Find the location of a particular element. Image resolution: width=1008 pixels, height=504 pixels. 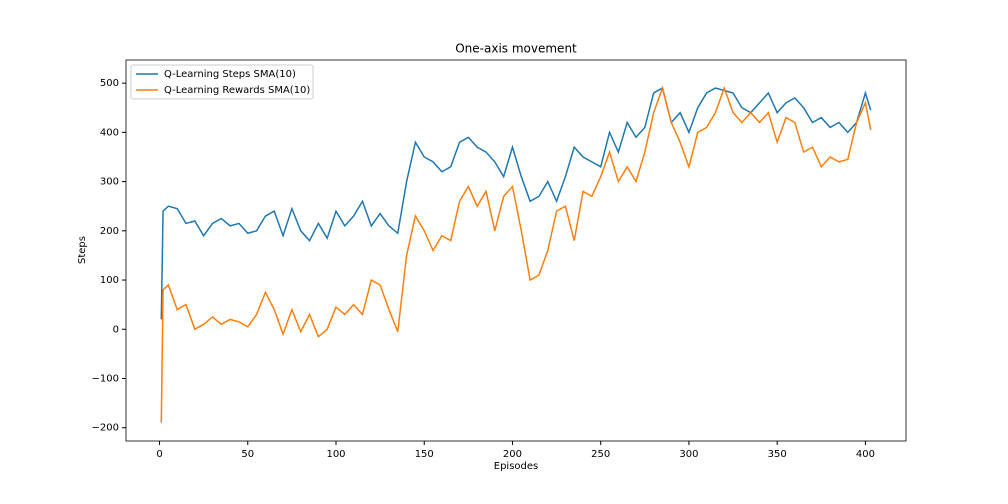

y-tick-label: 0 is located at coordinates (116, 329).